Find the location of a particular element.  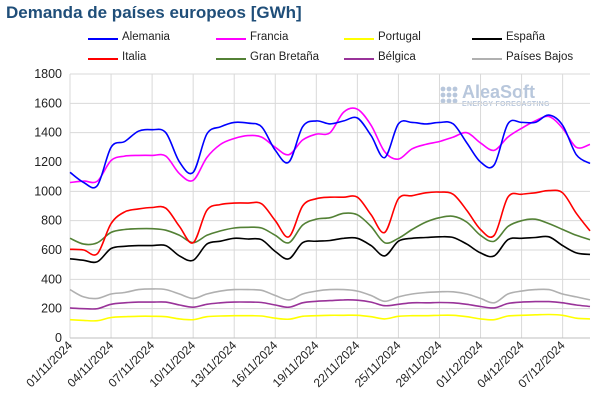

y-tick-label: 0 is located at coordinates (58, 338).